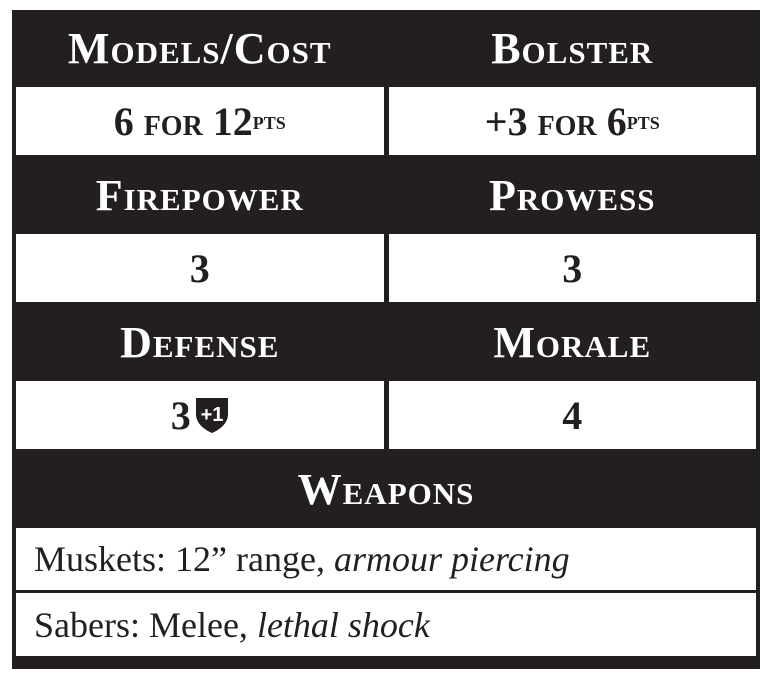  Describe the element at coordinates (250, 559) in the screenshot. I see `weapon-details: 12” range,` at that location.